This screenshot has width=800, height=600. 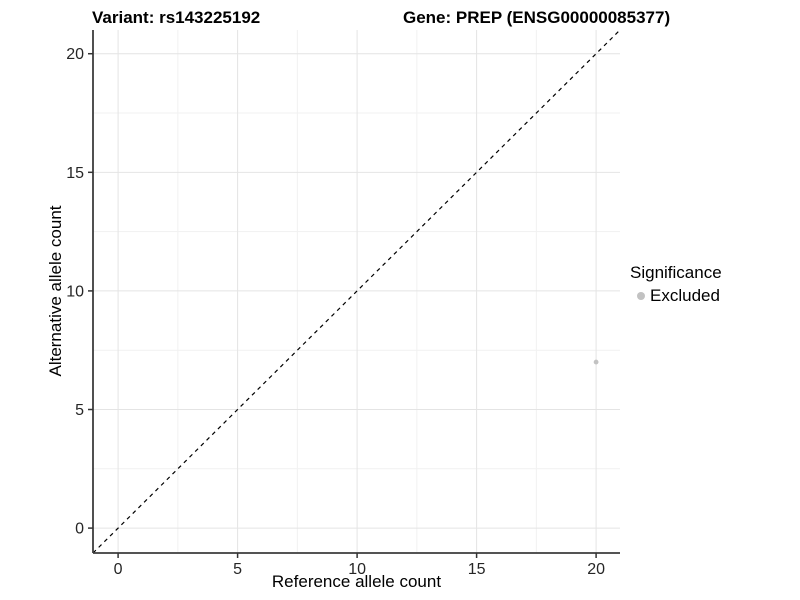 I want to click on x-axis-label: Reference allele count, so click(x=356, y=581).